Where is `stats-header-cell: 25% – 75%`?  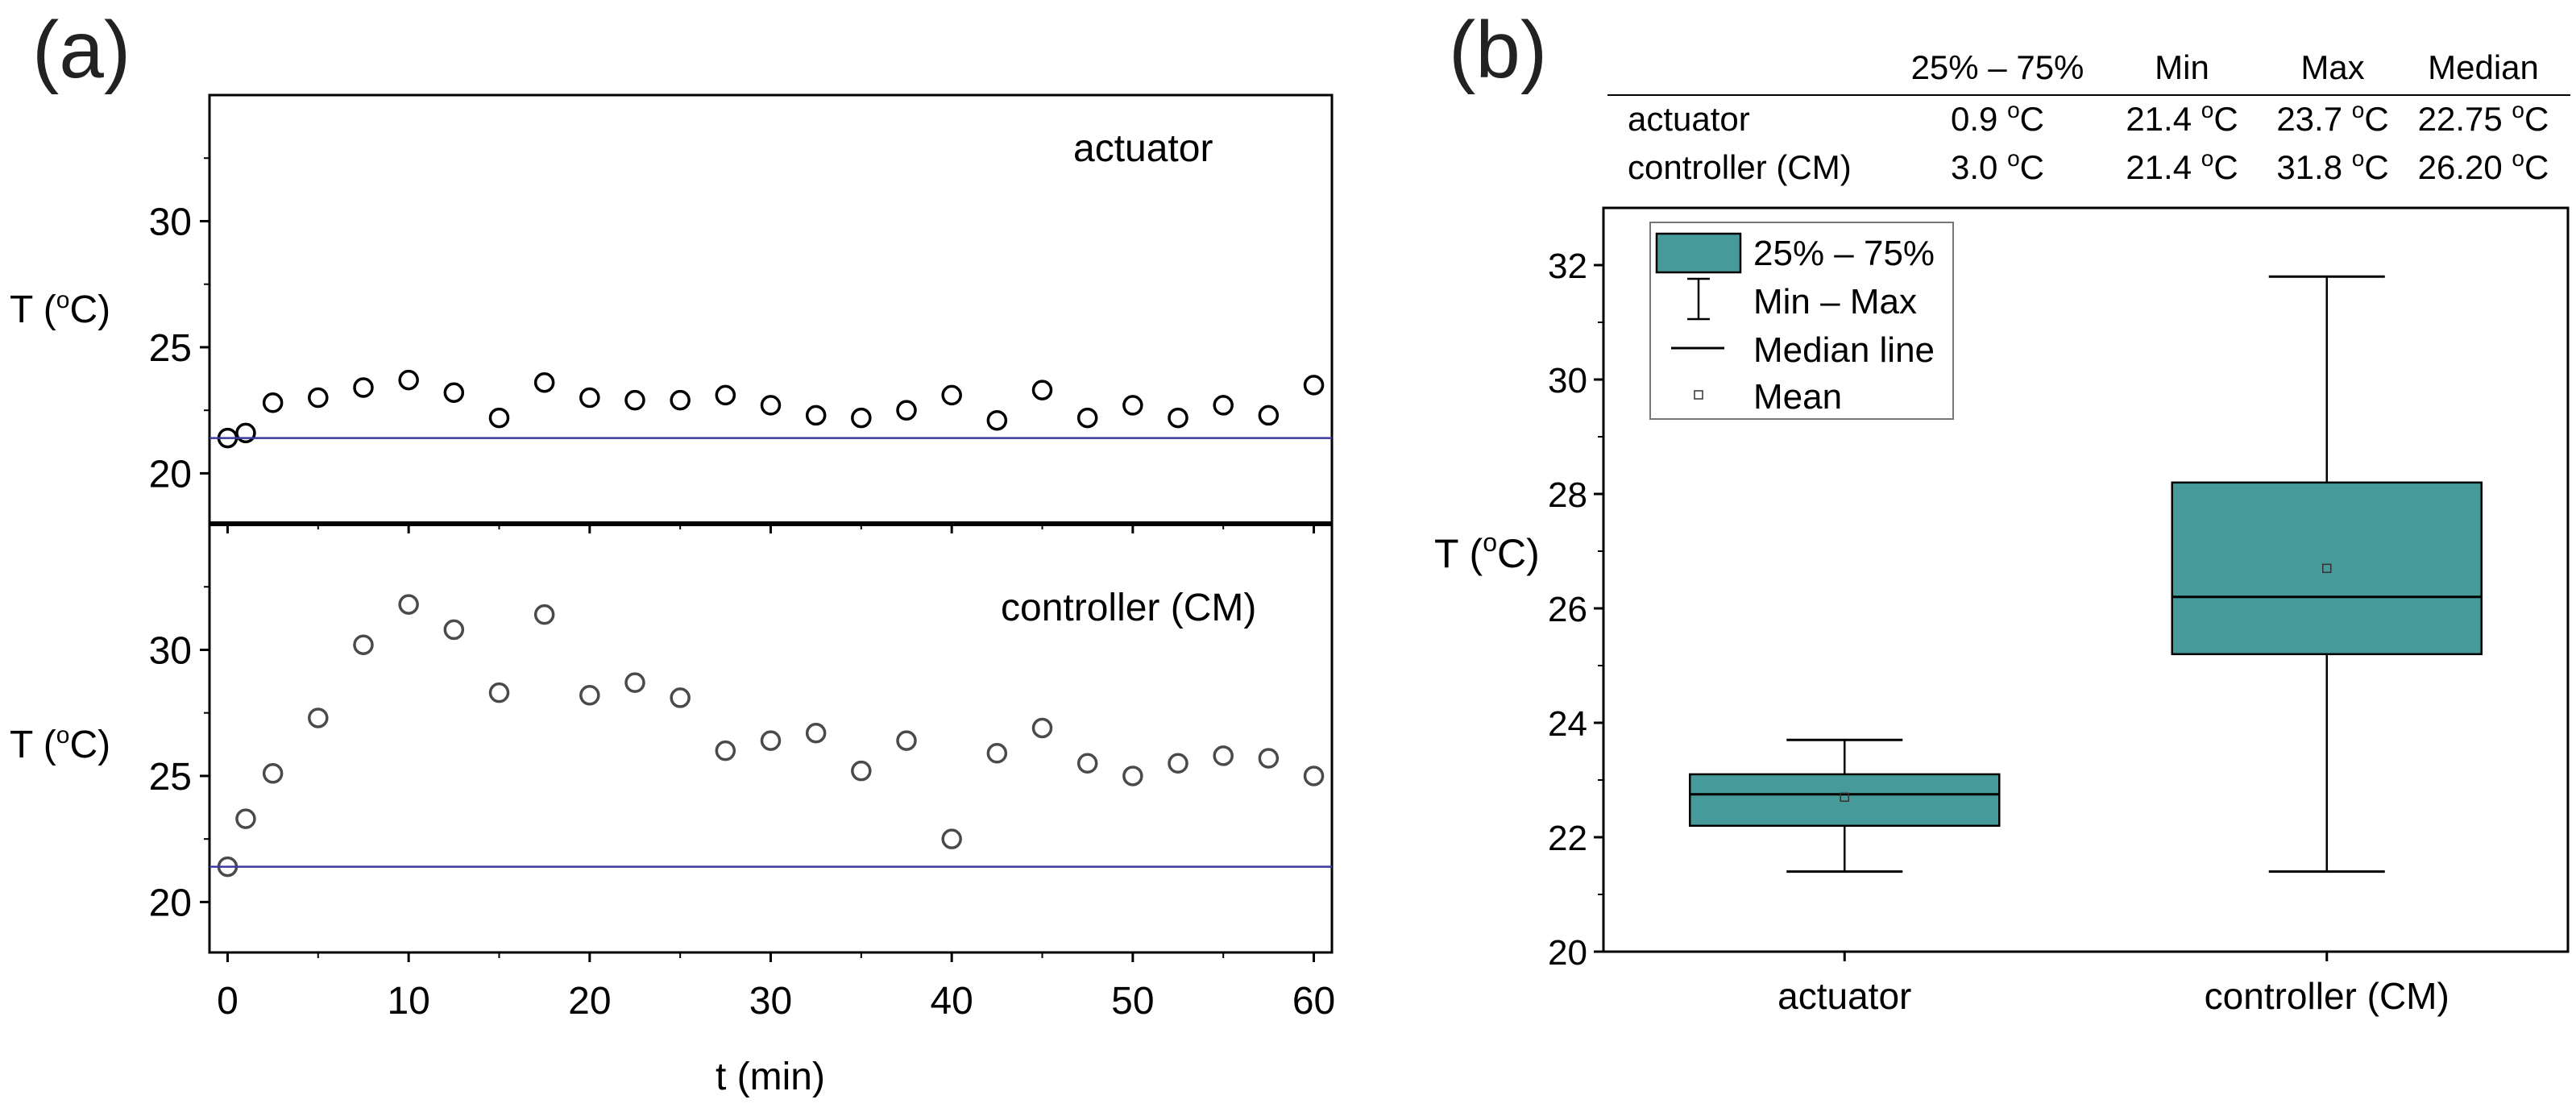 stats-header-cell: 25% – 75% is located at coordinates (1997, 67).